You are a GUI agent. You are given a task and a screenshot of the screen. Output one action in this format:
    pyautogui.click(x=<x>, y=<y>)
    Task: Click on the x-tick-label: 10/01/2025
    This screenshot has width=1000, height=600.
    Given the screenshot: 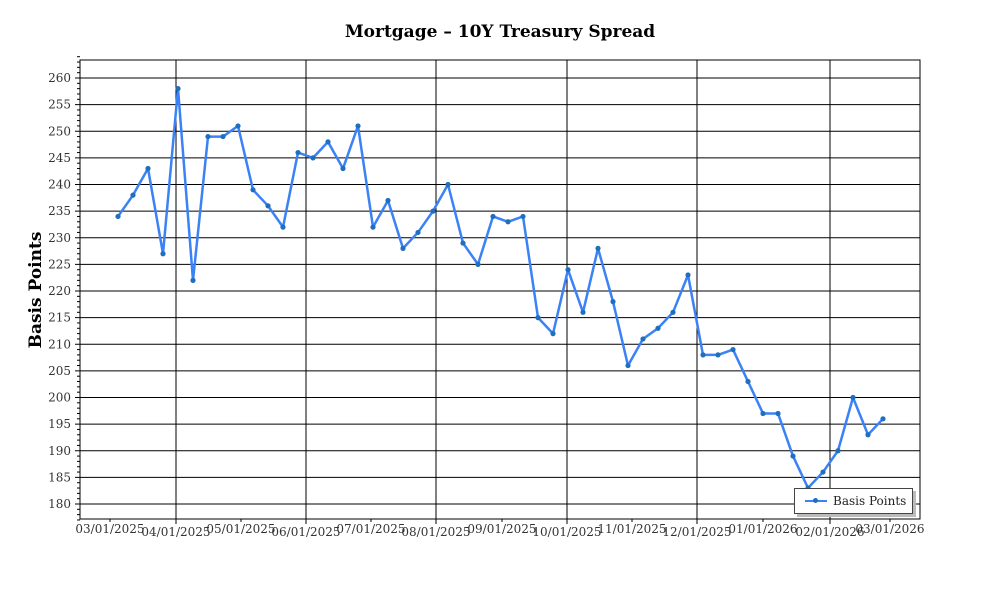 What is the action you would take?
    pyautogui.click(x=566, y=532)
    